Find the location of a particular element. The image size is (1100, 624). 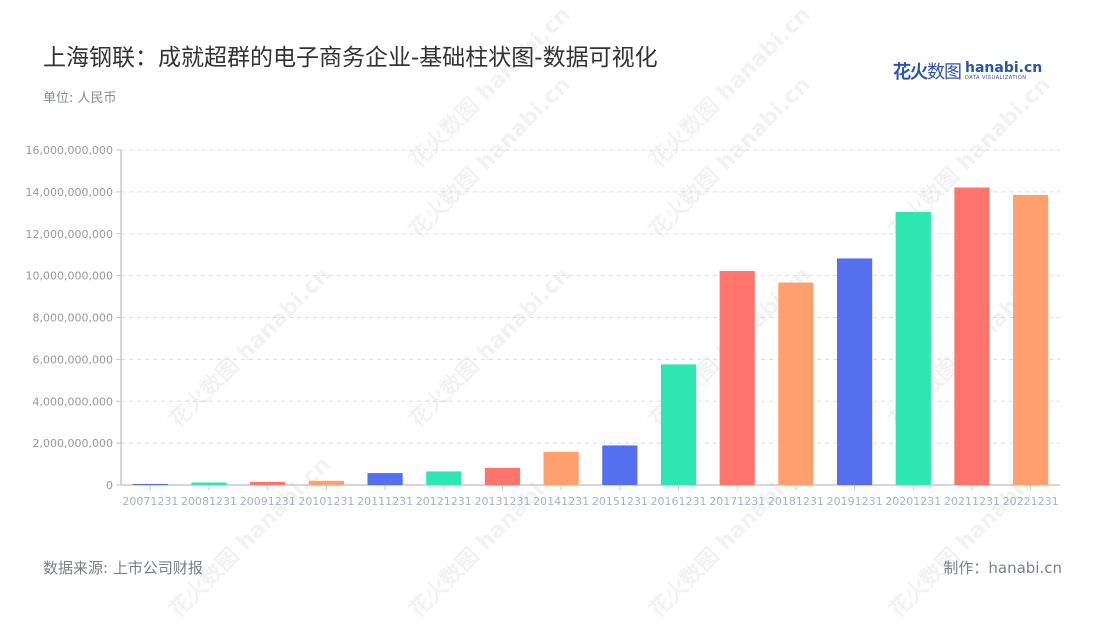

x-tick-label: 20121231 is located at coordinates (444, 501).